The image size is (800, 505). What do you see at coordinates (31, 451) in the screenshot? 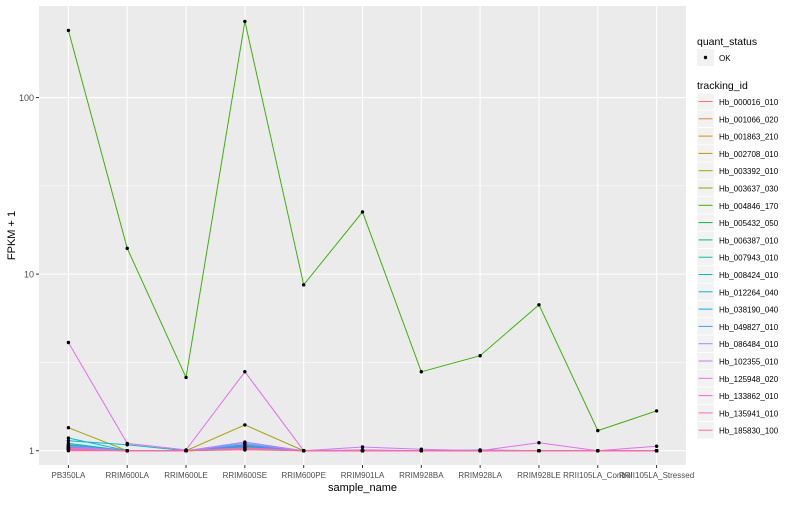
I see `y-tick-label: 1` at bounding box center [31, 451].